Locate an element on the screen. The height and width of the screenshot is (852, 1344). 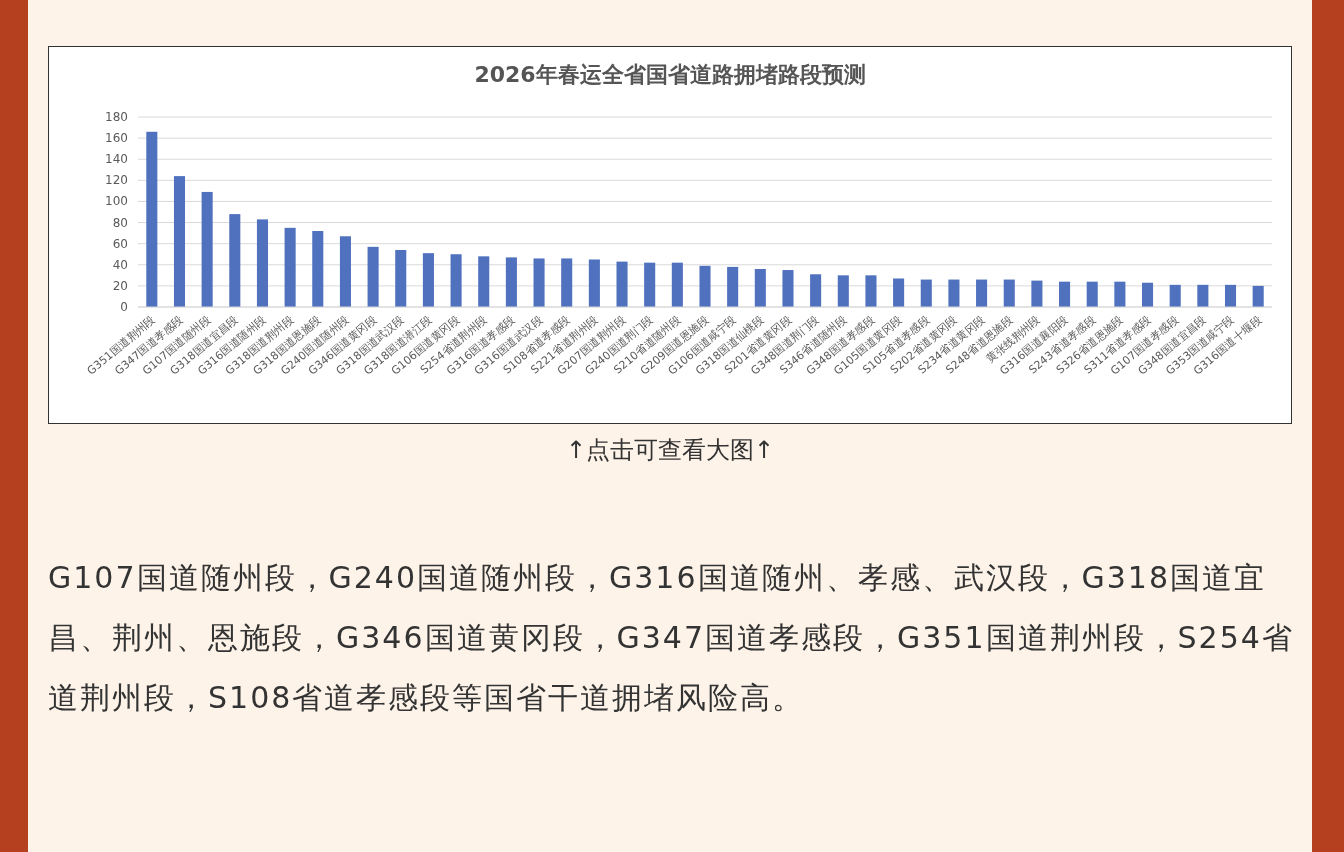
y-tick-label: 140 is located at coordinates (116, 159).